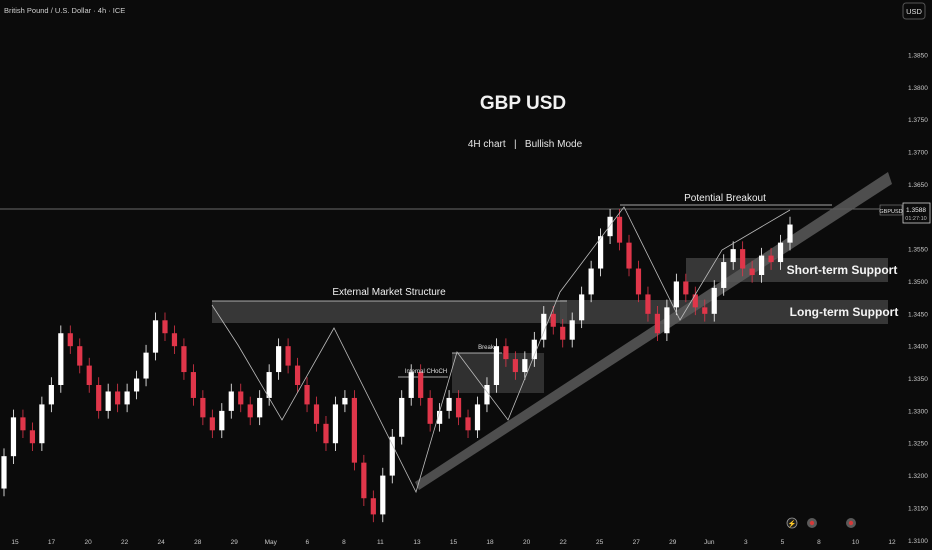  I want to click on x-tick-label: 17, so click(52, 542).